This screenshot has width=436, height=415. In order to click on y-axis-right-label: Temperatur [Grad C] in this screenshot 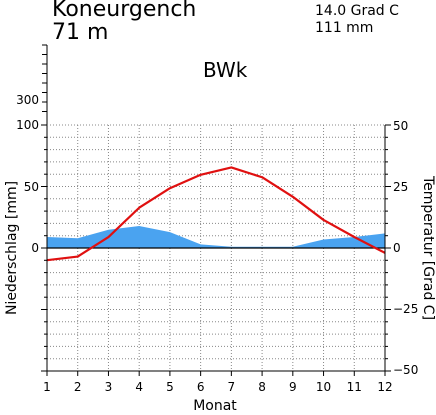, I will do `click(428, 247)`.